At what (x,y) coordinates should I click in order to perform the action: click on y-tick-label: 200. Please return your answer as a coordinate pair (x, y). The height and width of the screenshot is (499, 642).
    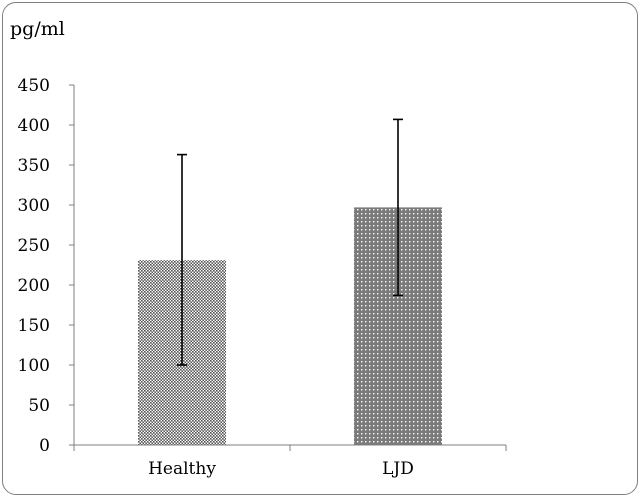
    Looking at the image, I should click on (34, 286).